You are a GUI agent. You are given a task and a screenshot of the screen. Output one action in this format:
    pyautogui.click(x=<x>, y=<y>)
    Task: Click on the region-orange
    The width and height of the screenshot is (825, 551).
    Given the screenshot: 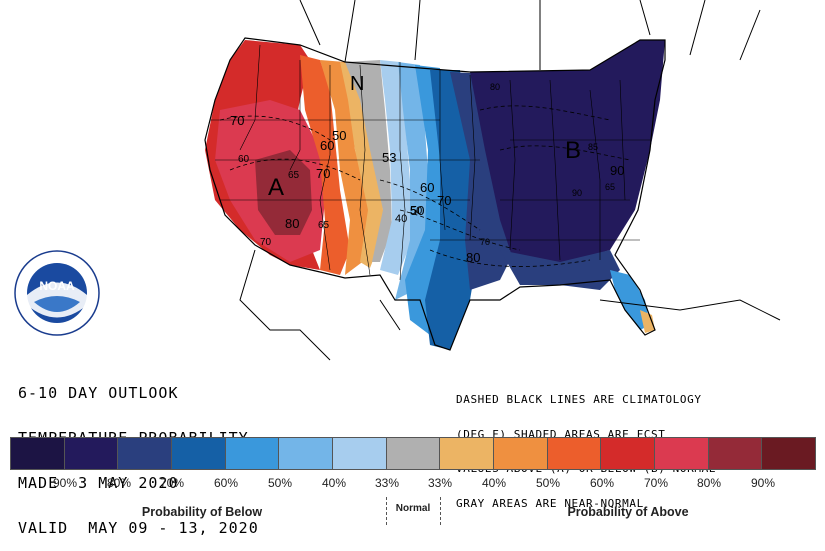 What is the action you would take?
    pyautogui.click(x=345, y=167)
    